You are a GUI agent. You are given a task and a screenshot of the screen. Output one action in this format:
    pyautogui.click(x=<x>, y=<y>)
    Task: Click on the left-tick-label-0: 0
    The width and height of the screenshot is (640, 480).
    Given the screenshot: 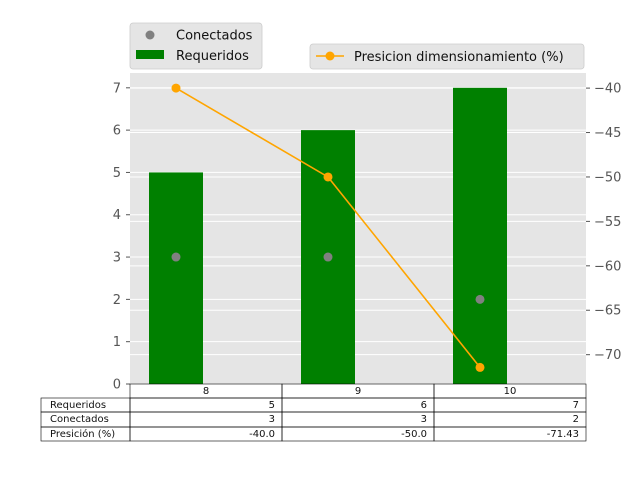 What is the action you would take?
    pyautogui.click(x=117, y=385)
    